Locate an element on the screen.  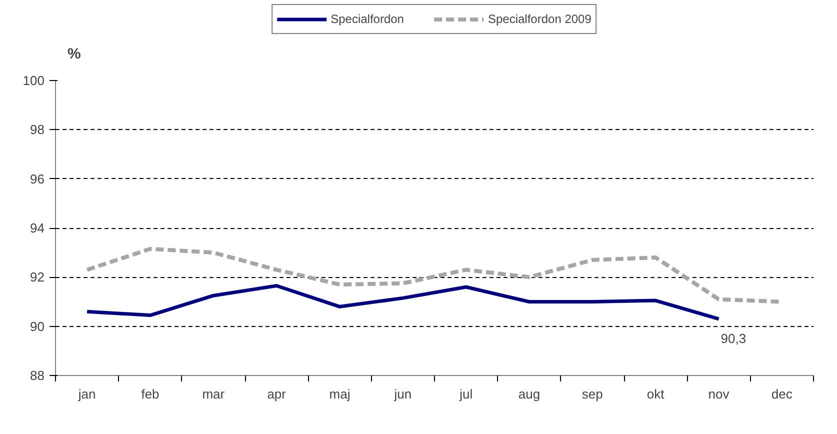
y-axis-title: % is located at coordinates (74, 54).